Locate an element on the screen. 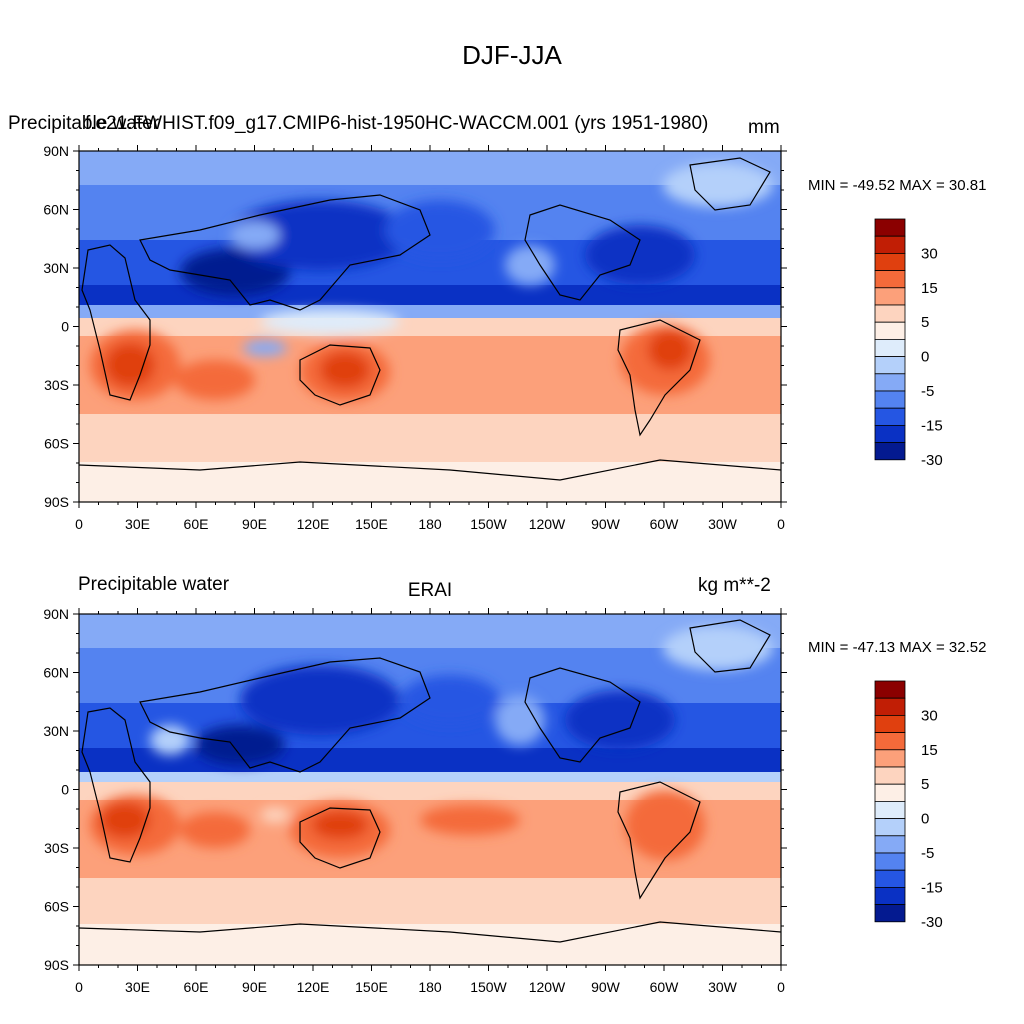 Image resolution: width=1024 pixels, height=1024 pixels. panel-1-colorbar: 30 15 5 0 -5 -15 -30 is located at coordinates (908, 343).